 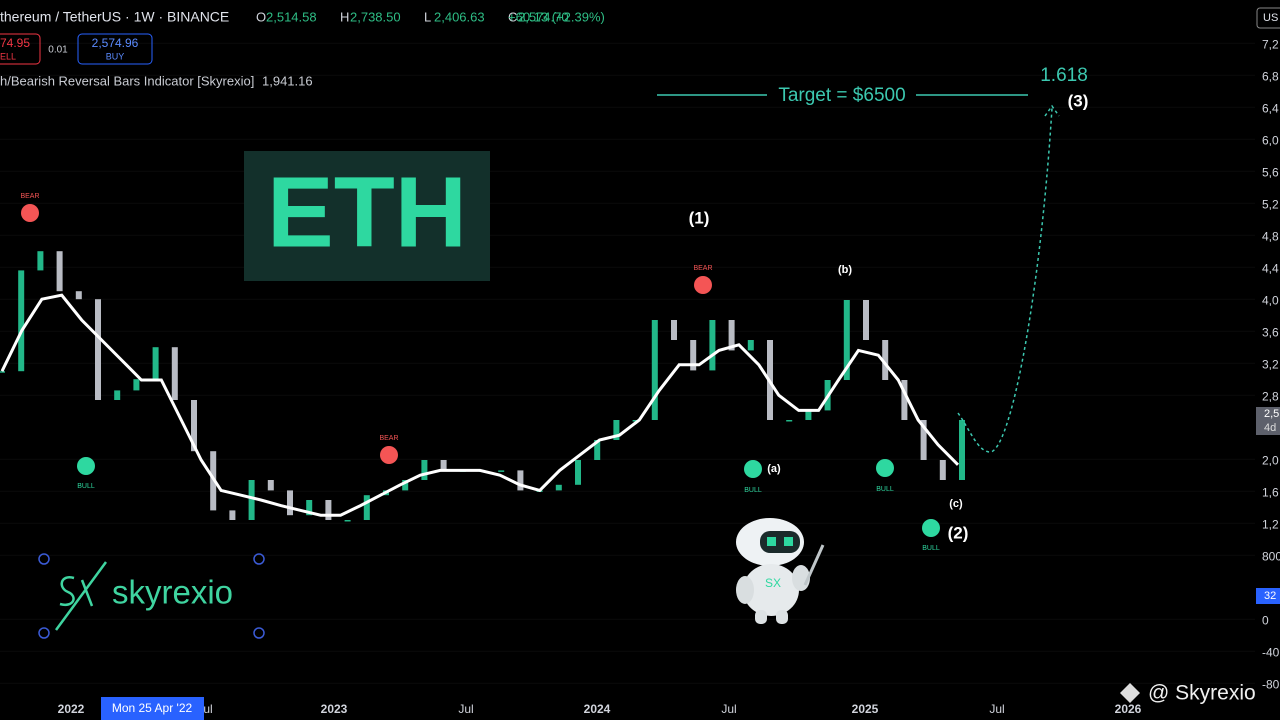 I want to click on y-tick-label: 5,2, so click(x=1270, y=204).